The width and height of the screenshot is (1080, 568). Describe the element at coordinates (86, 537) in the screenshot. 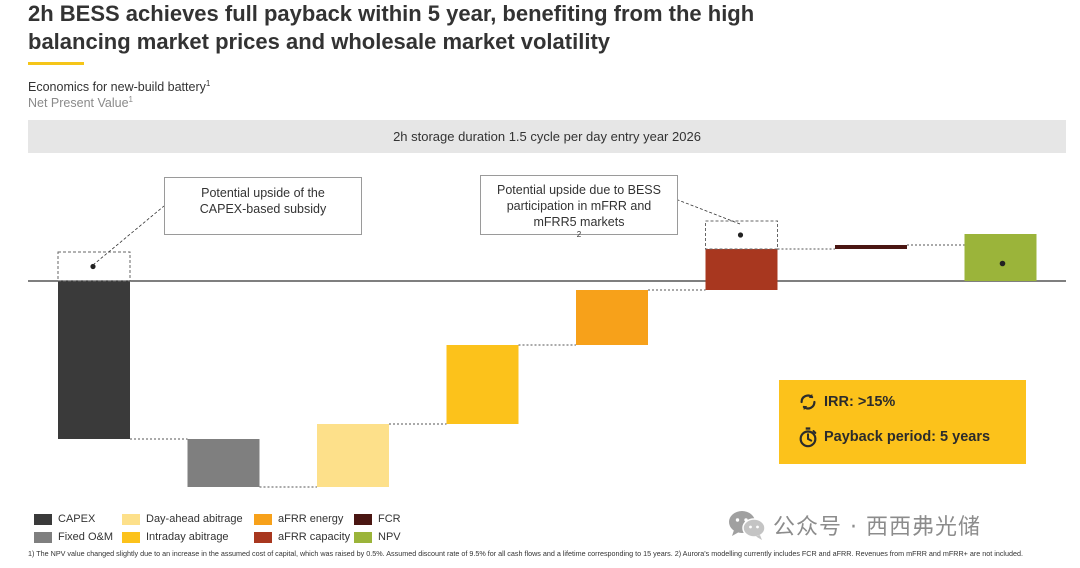

I see `legend-label-fixed-om: Fixed O&M` at that location.